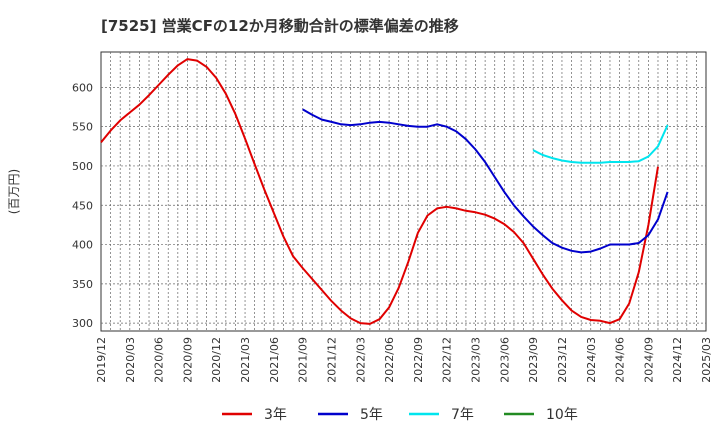 Image resolution: width=720 pixels, height=440 pixels. What do you see at coordinates (360, 360) in the screenshot?
I see `x-tick-label: 2022/03` at bounding box center [360, 360].